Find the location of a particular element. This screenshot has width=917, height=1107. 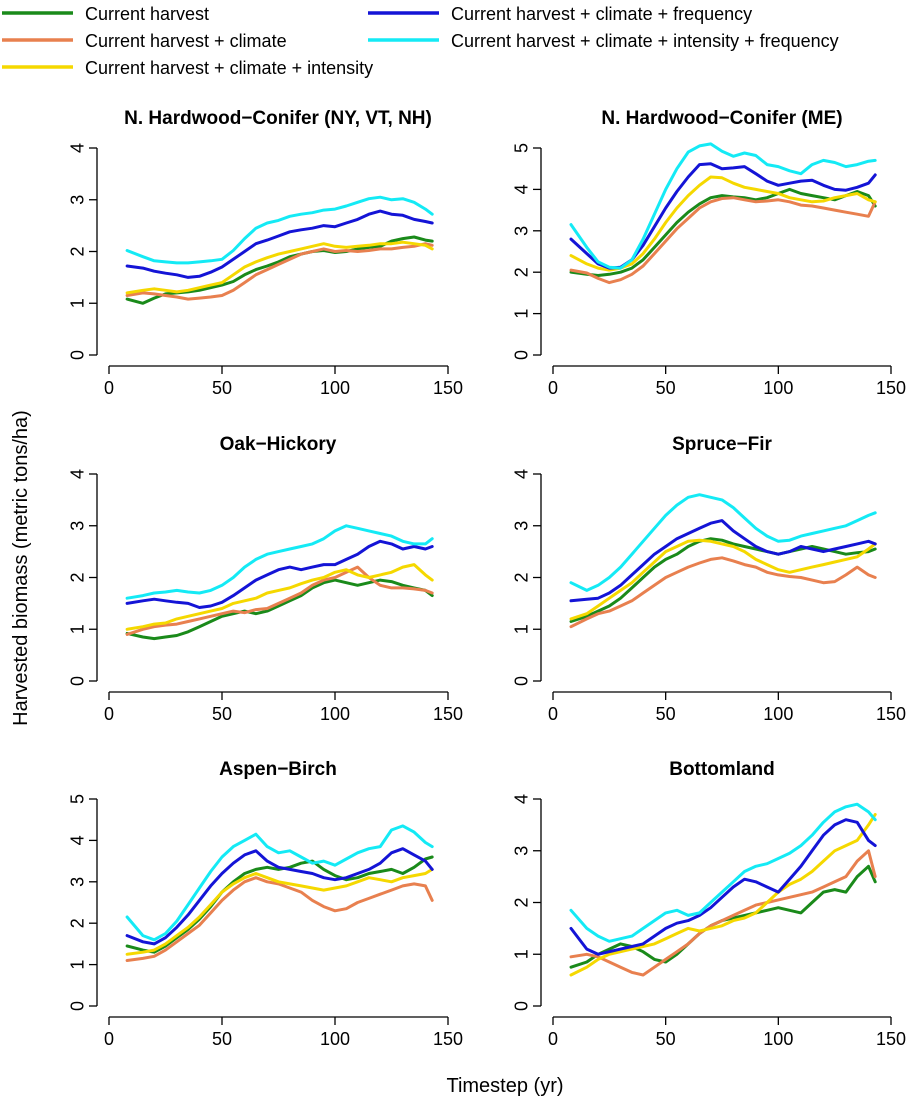

panel-spruce-fir: Spruce−Fir 0 1 2 3 4 0 50 100 150 is located at coordinates (708, 579).